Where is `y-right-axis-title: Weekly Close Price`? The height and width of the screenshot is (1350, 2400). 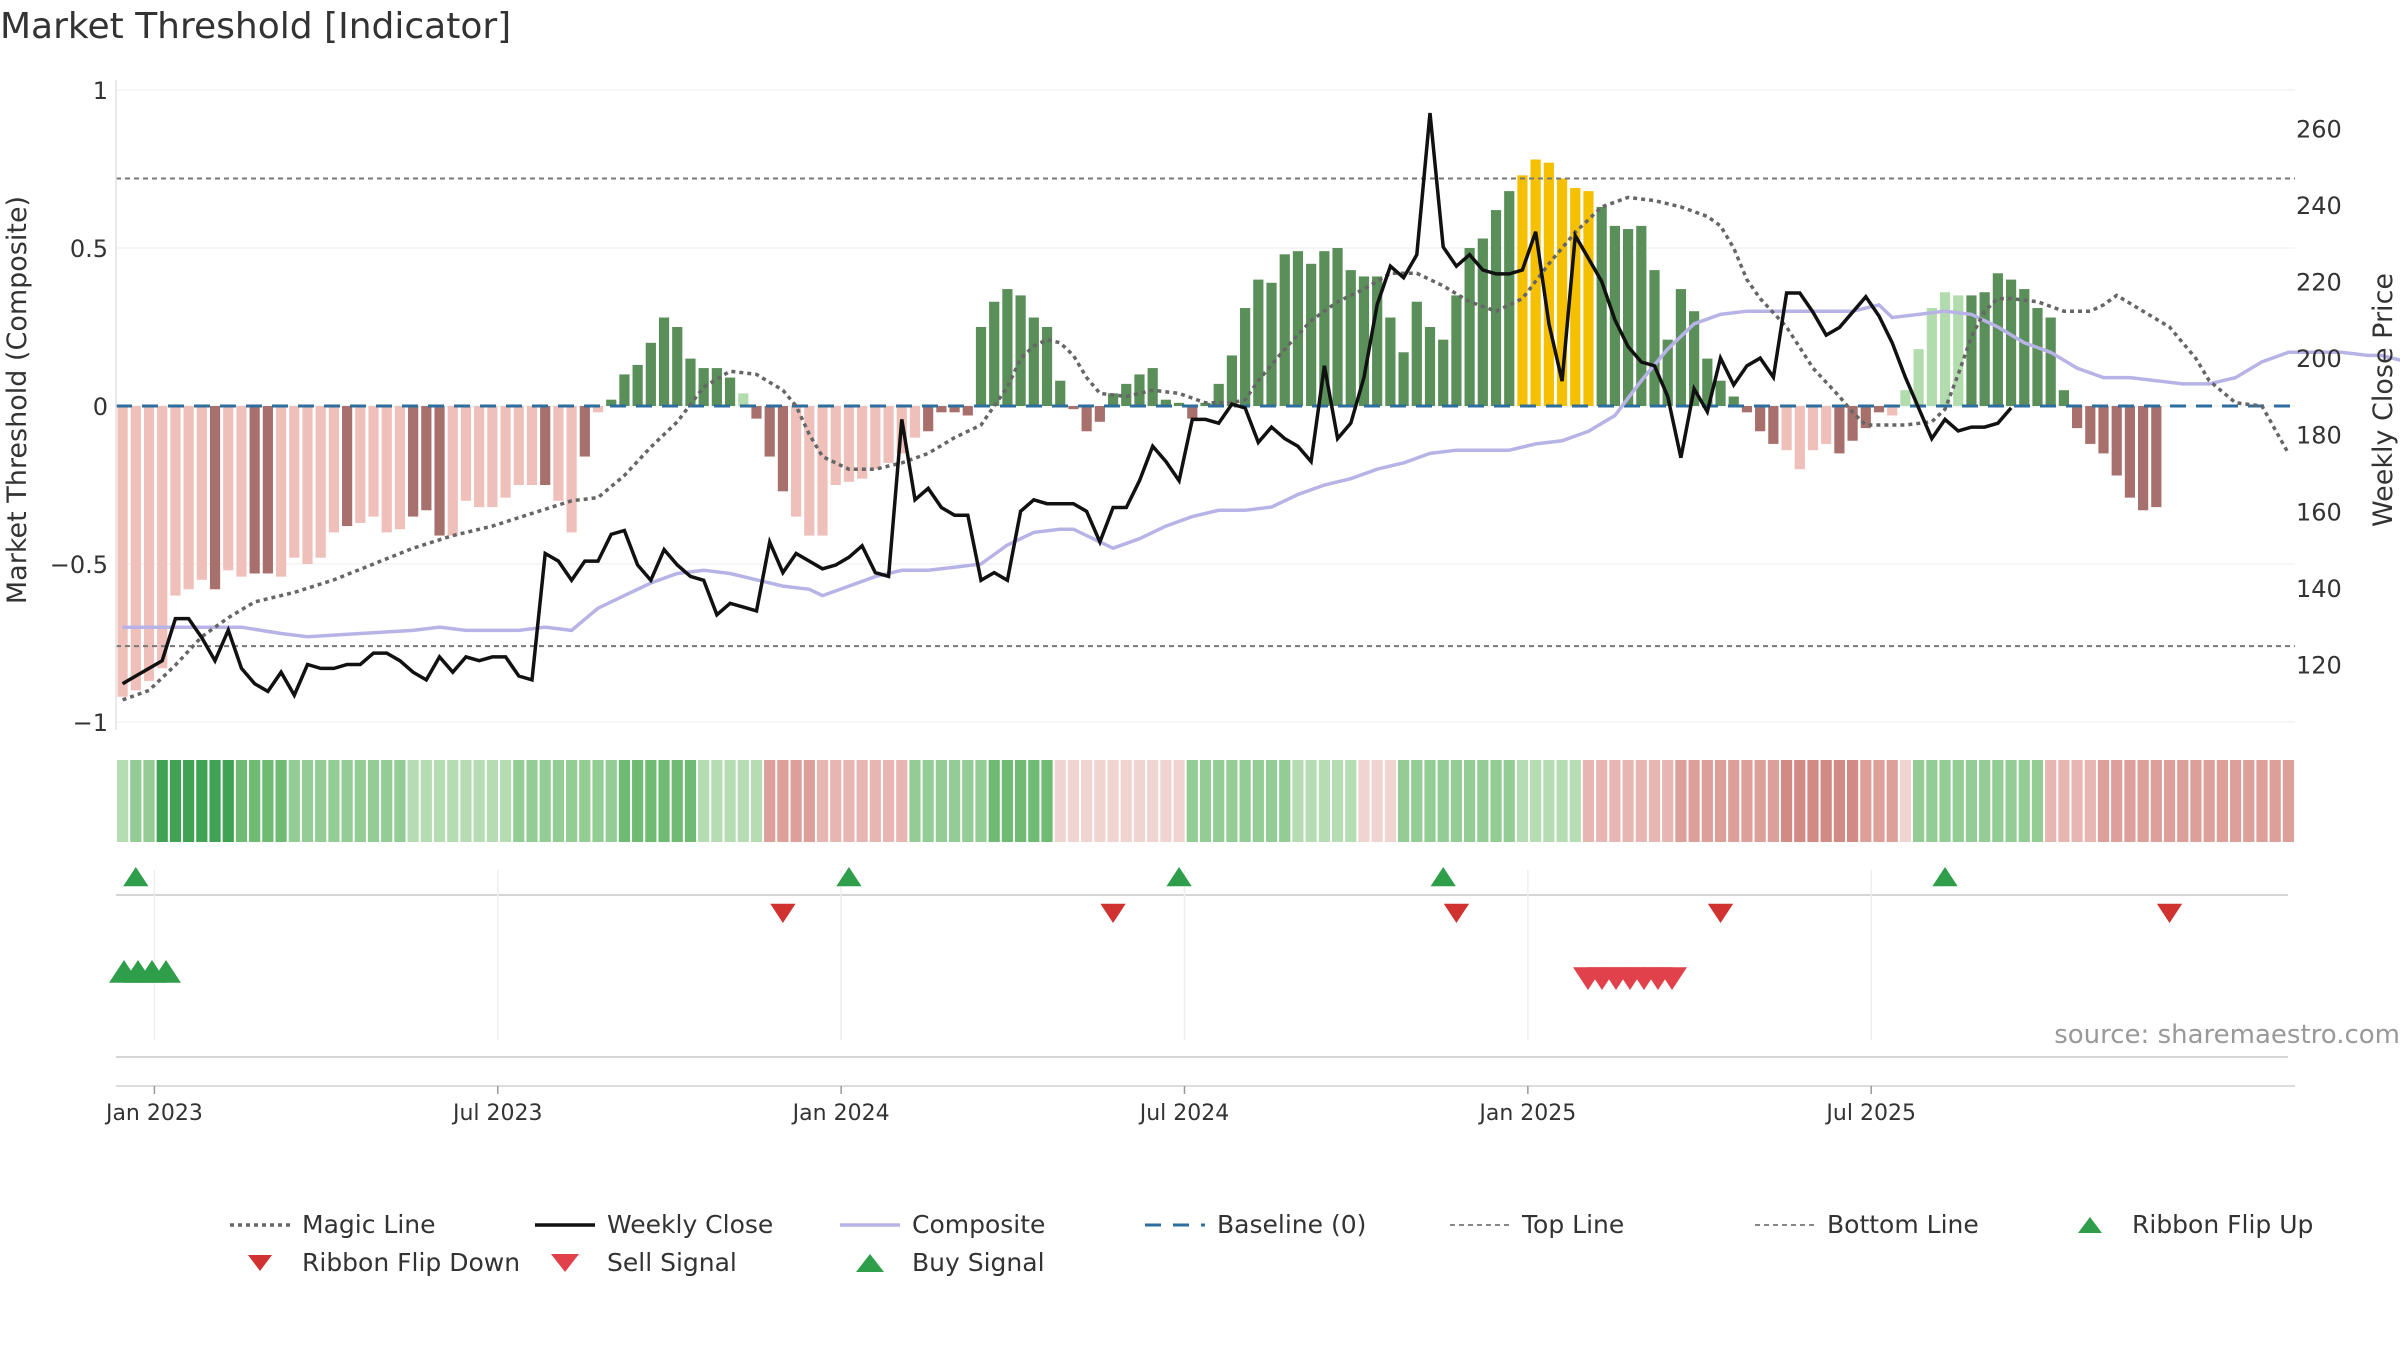
y-right-axis-title: Weekly Close Price is located at coordinates (2383, 400).